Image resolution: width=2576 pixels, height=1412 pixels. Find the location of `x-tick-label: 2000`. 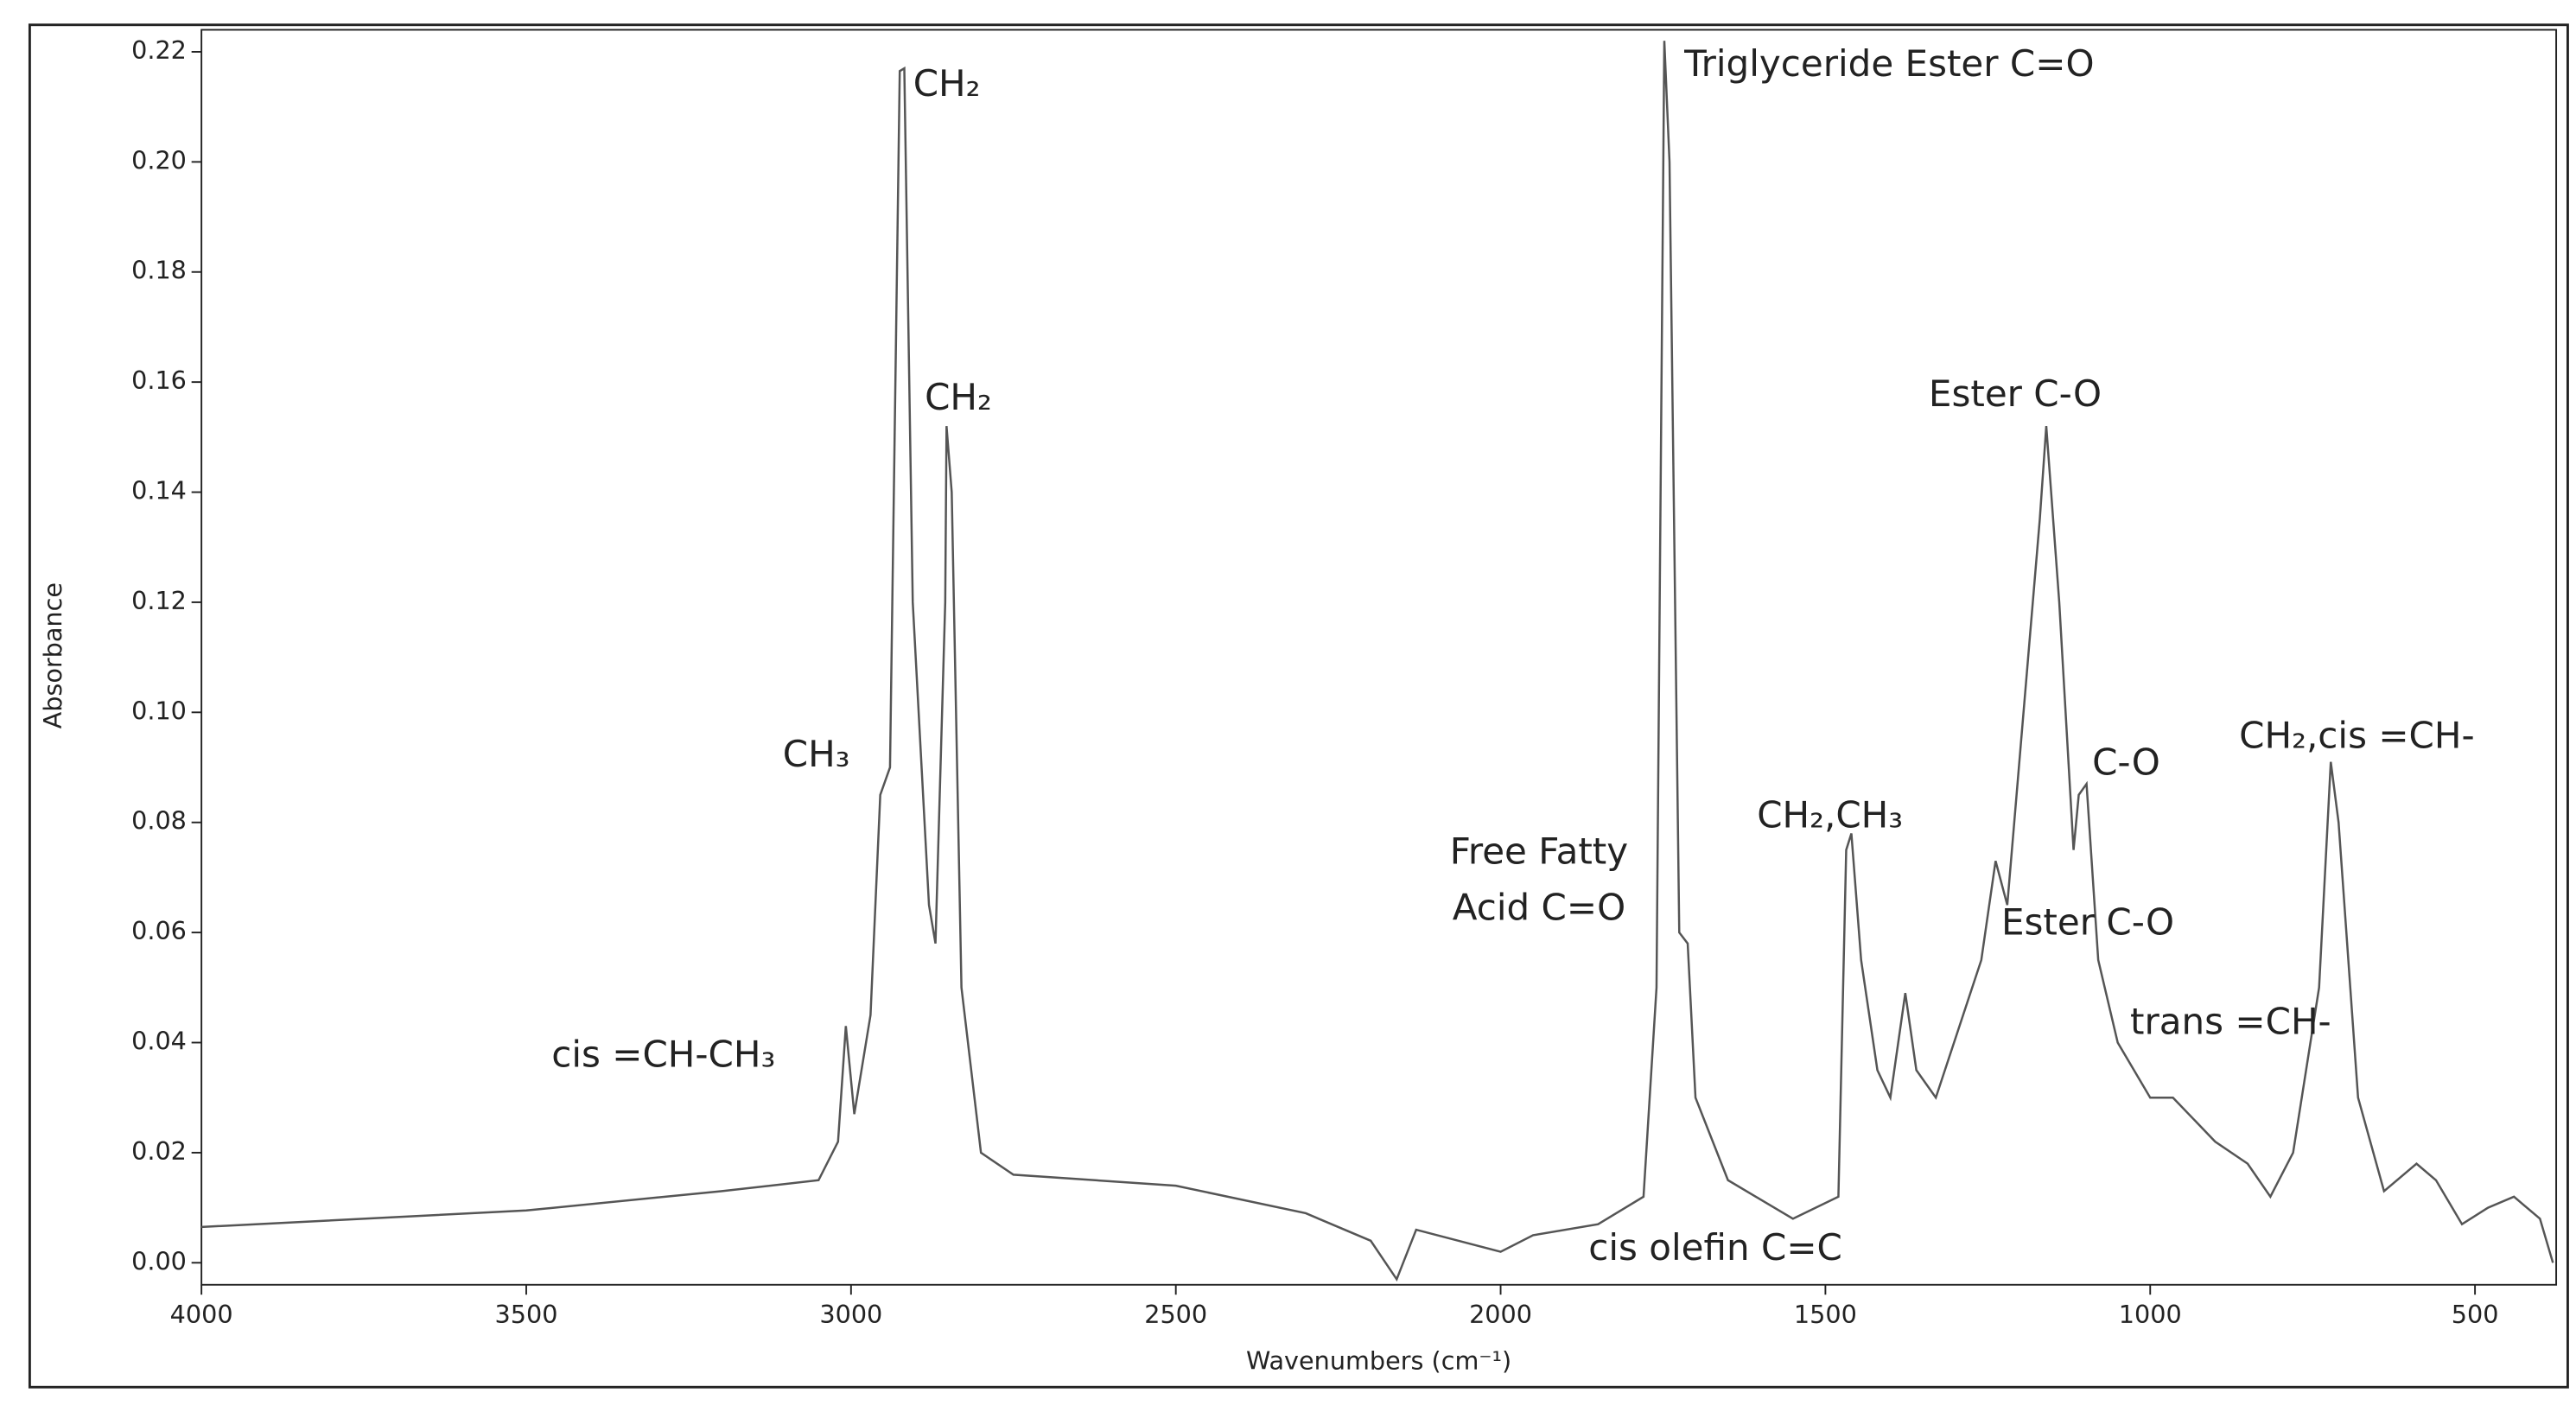

x-tick-label: 2000 is located at coordinates (1501, 1314).